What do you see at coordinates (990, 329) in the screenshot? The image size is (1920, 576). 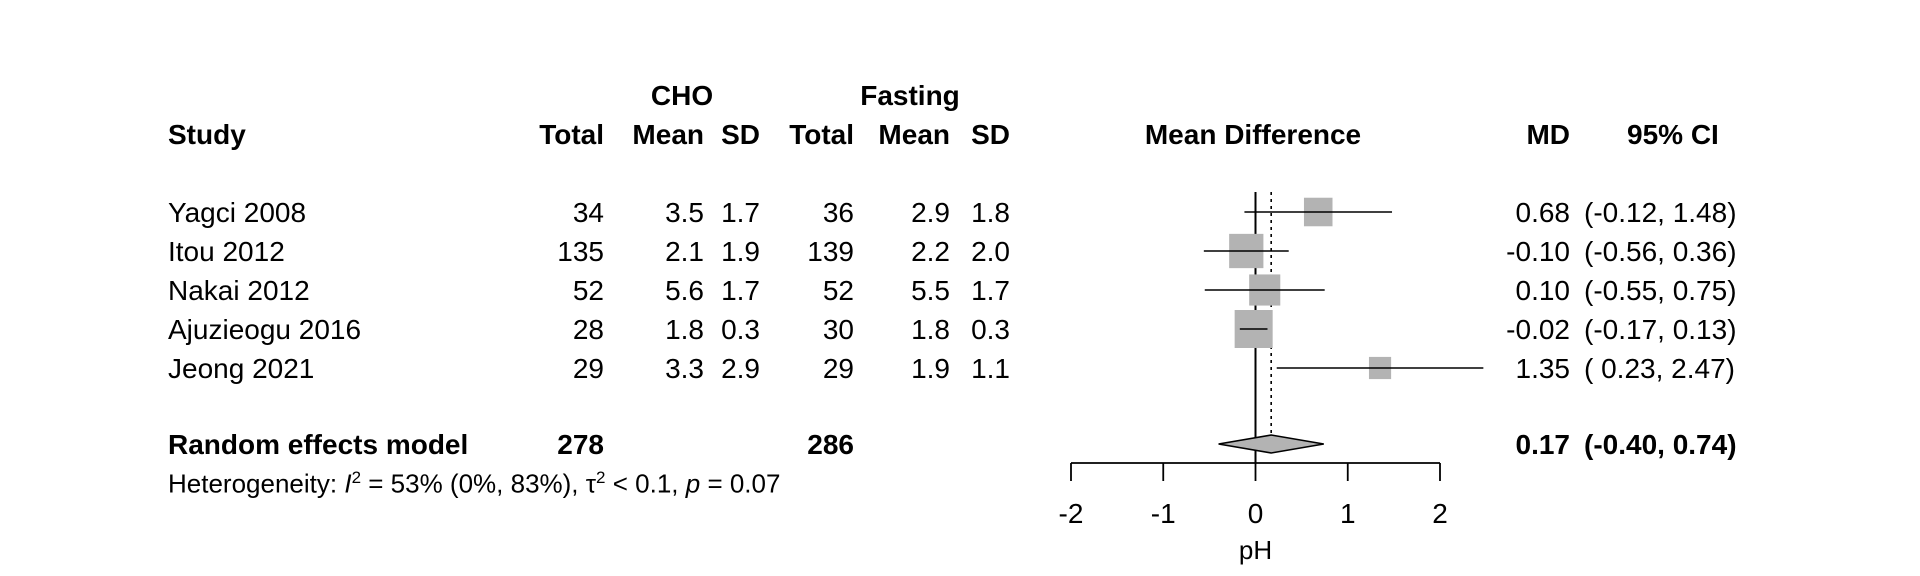 I see `fasting-sd: 0.3` at bounding box center [990, 329].